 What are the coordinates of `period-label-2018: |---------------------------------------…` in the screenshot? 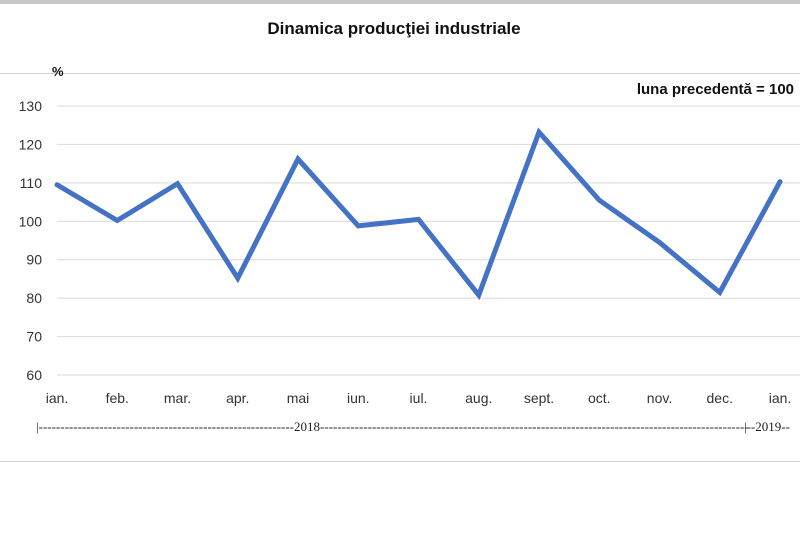 It's located at (392, 427).